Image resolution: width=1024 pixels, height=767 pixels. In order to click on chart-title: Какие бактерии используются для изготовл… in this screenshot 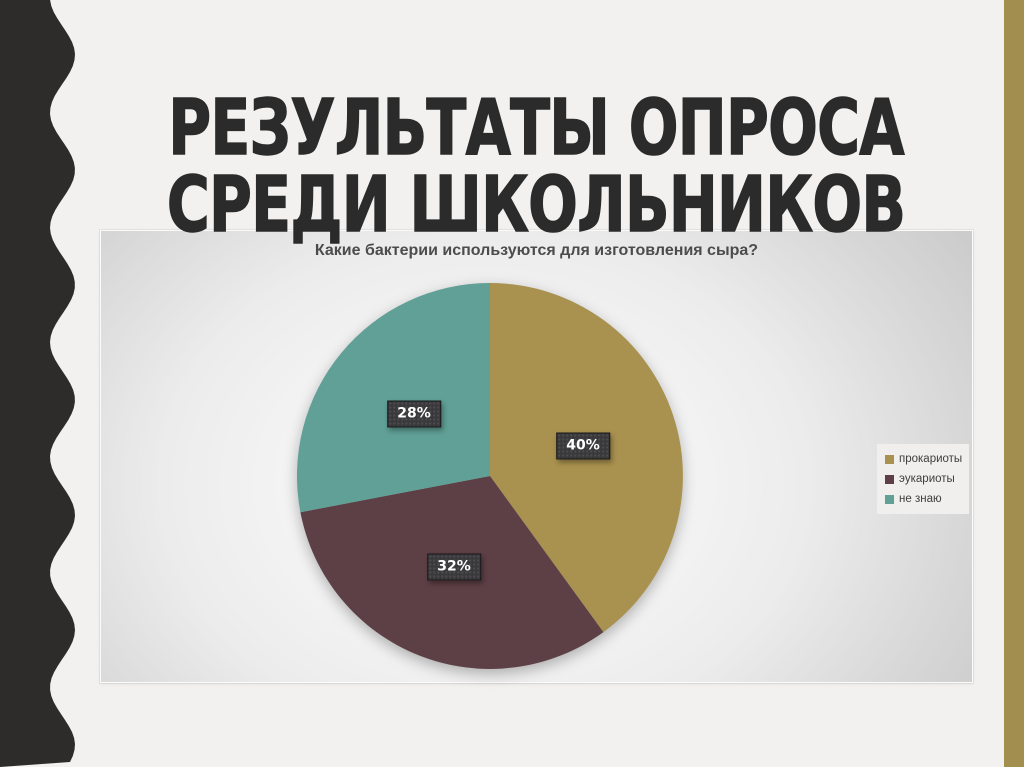, I will do `click(536, 250)`.